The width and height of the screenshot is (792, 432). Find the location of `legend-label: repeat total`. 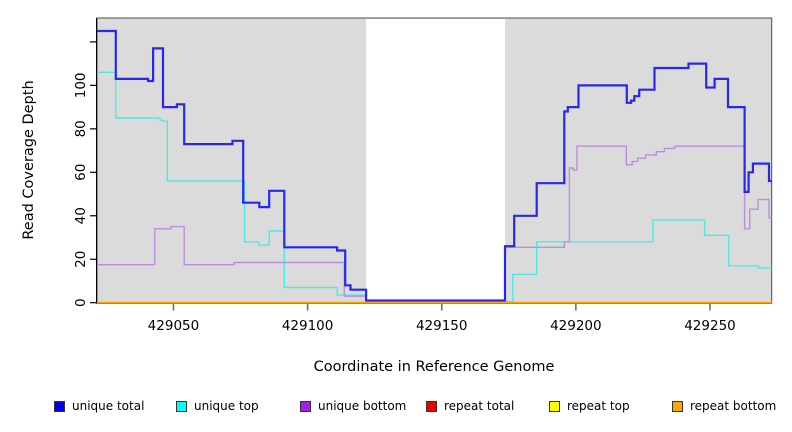

legend-label: repeat total is located at coordinates (479, 406).